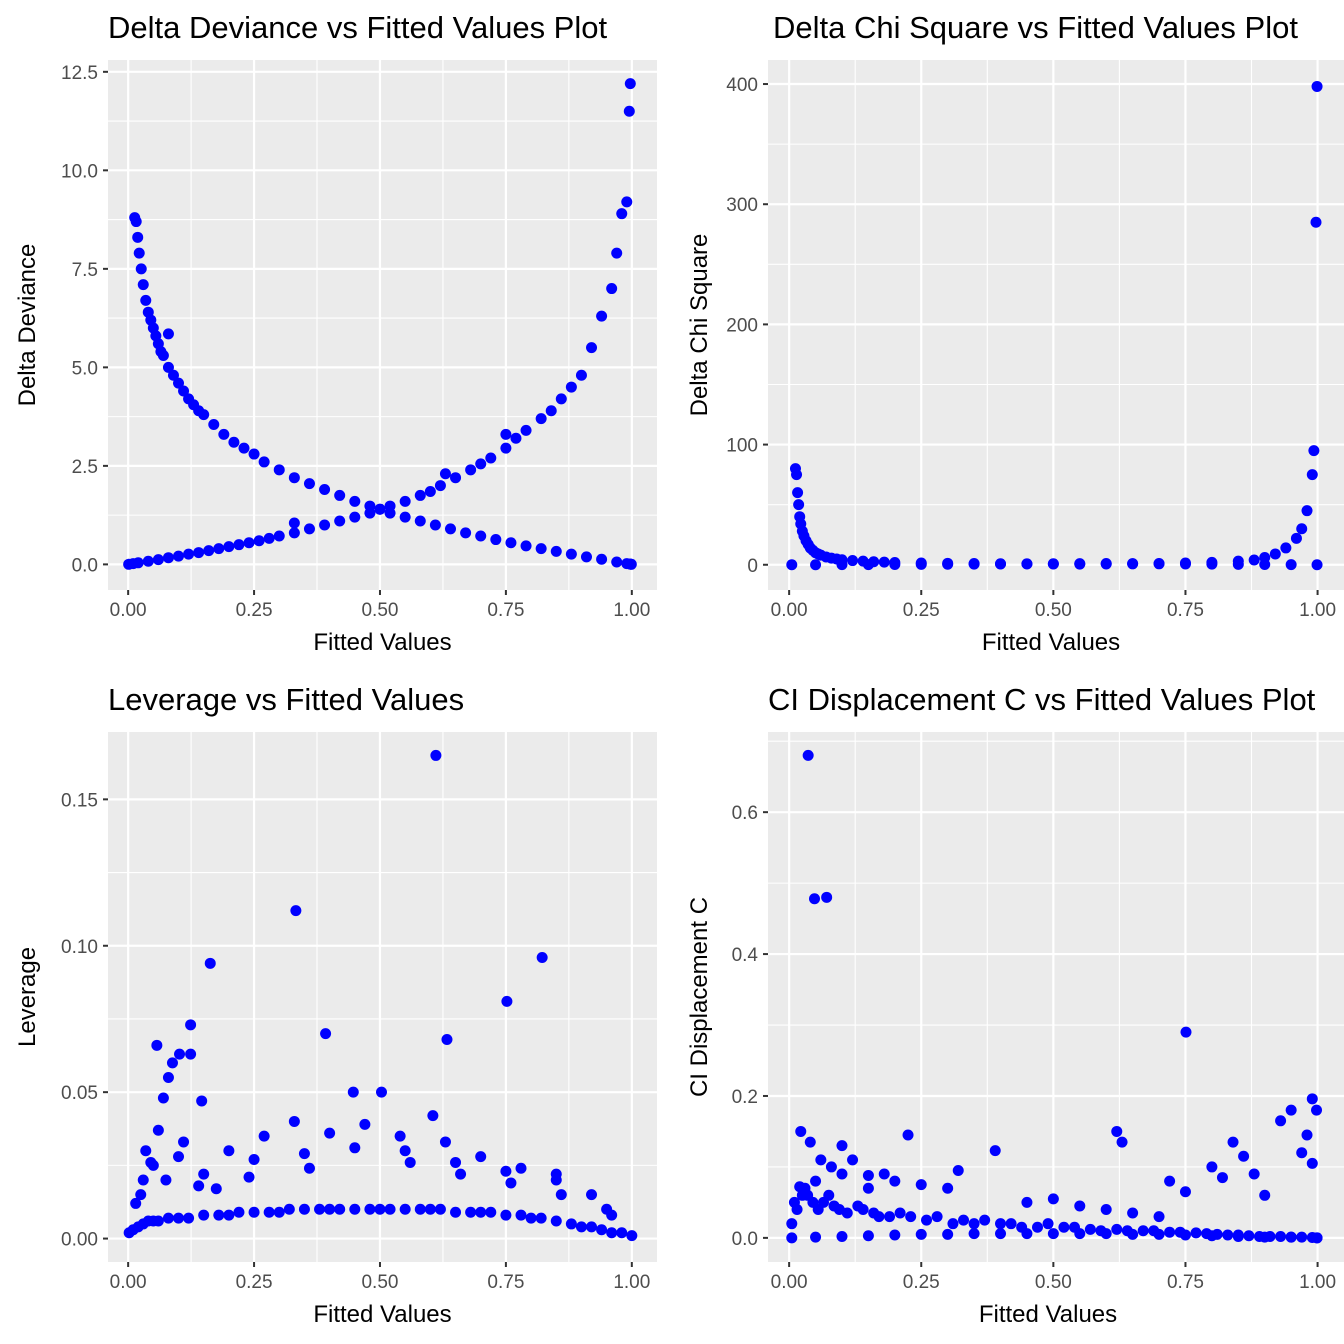 This screenshot has width=1344, height=1344. Describe the element at coordinates (85, 270) in the screenshot. I see `y-tick-label: 7.5` at that location.